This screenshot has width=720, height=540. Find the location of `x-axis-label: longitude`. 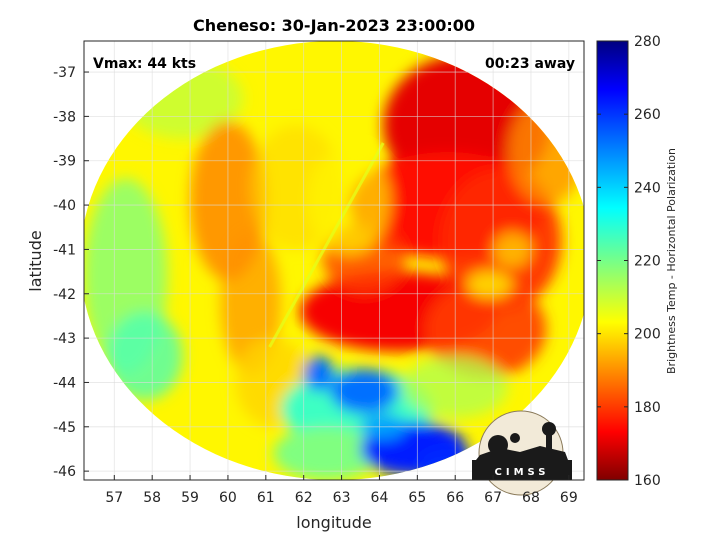

x-axis-label: longitude is located at coordinates (333, 522).